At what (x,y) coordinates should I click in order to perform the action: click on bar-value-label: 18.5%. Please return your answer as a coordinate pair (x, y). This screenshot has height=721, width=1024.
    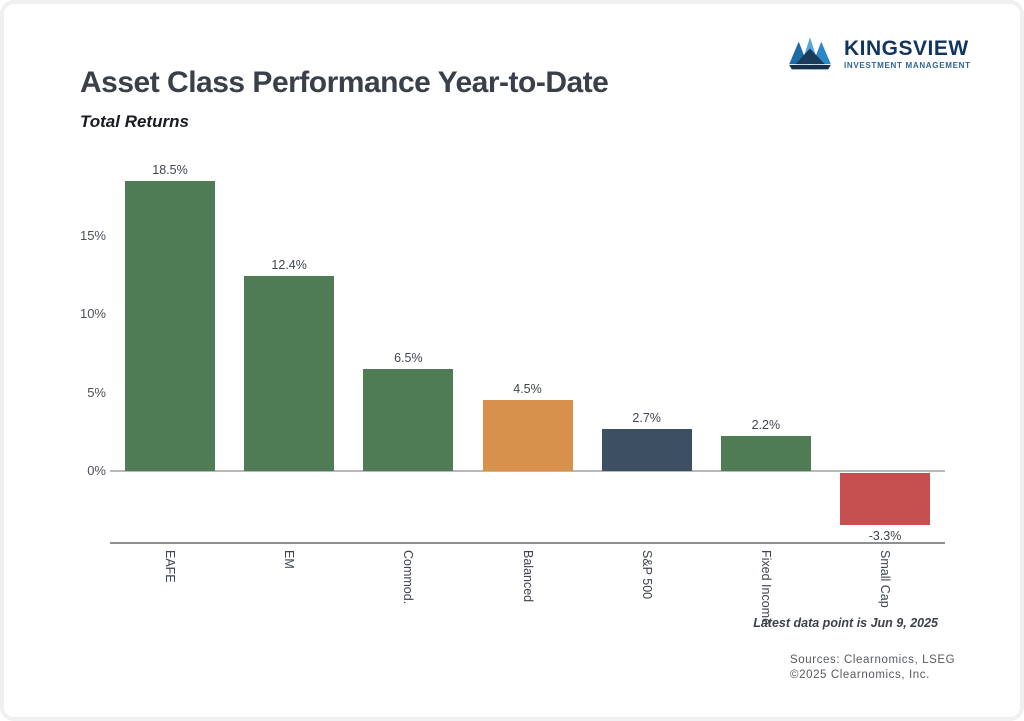
    Looking at the image, I should click on (170, 169).